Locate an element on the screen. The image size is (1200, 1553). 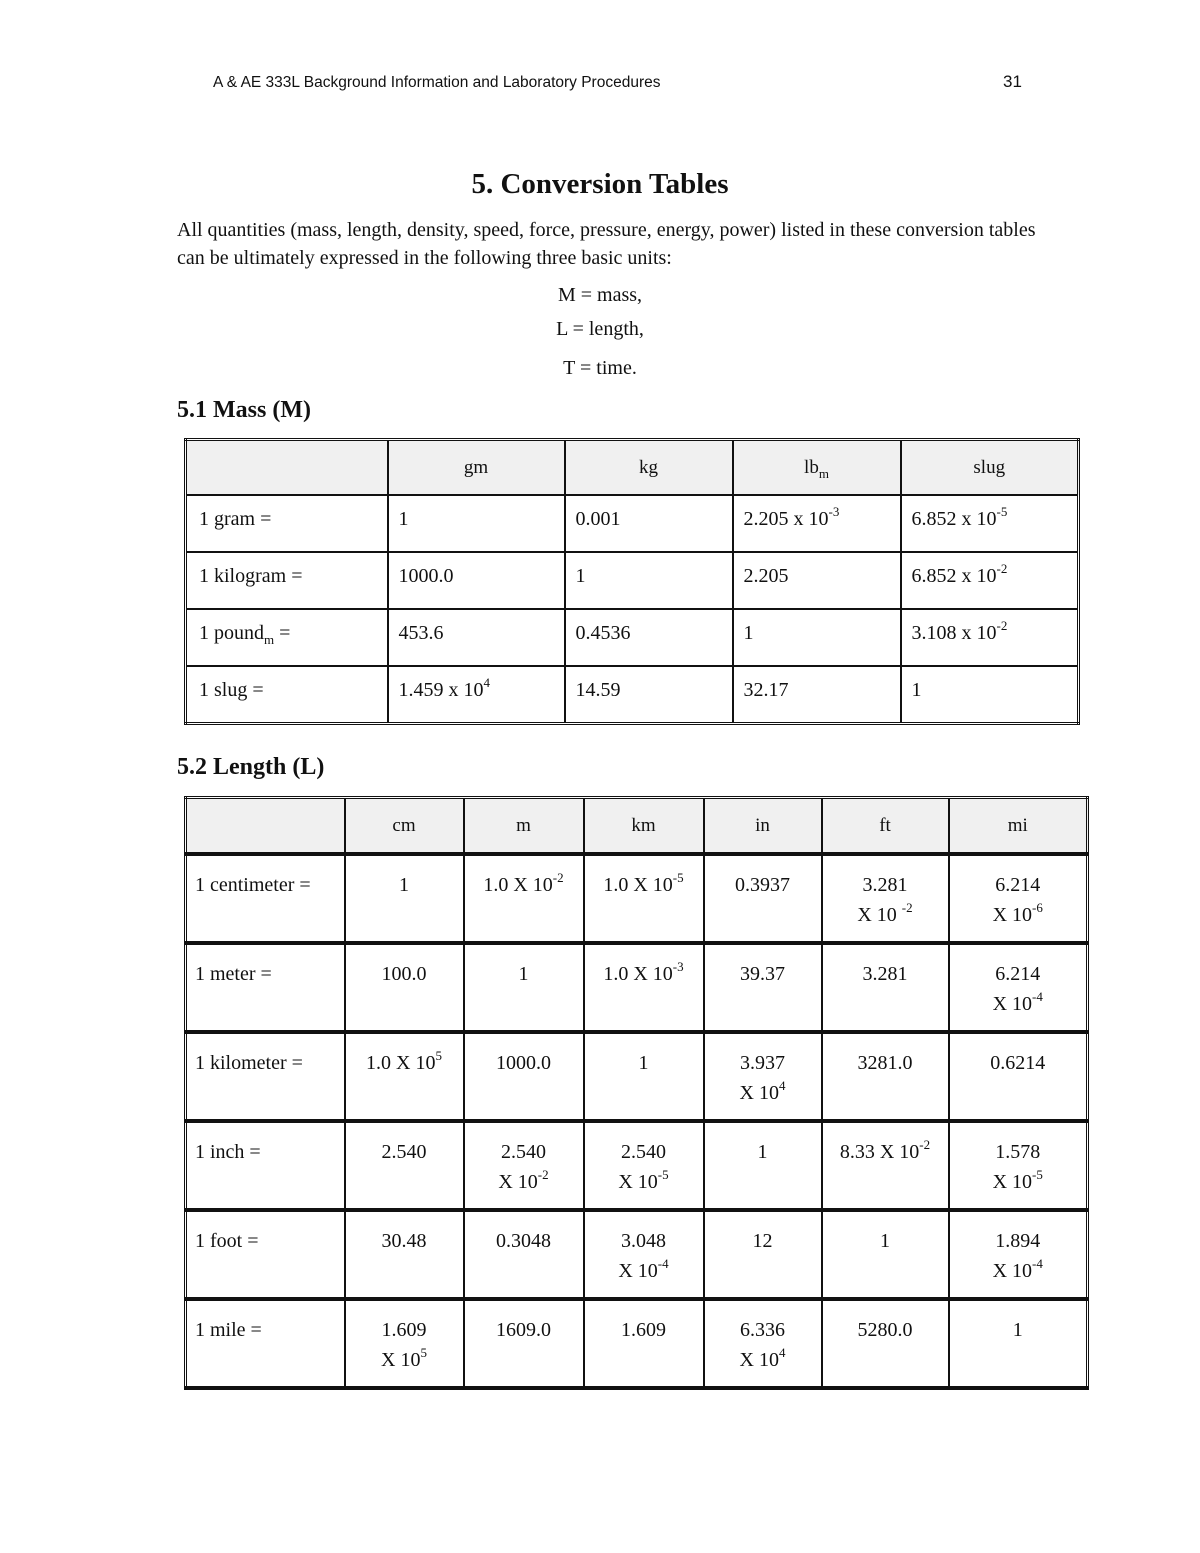
cell-line: 2.540 is located at coordinates (404, 1152).